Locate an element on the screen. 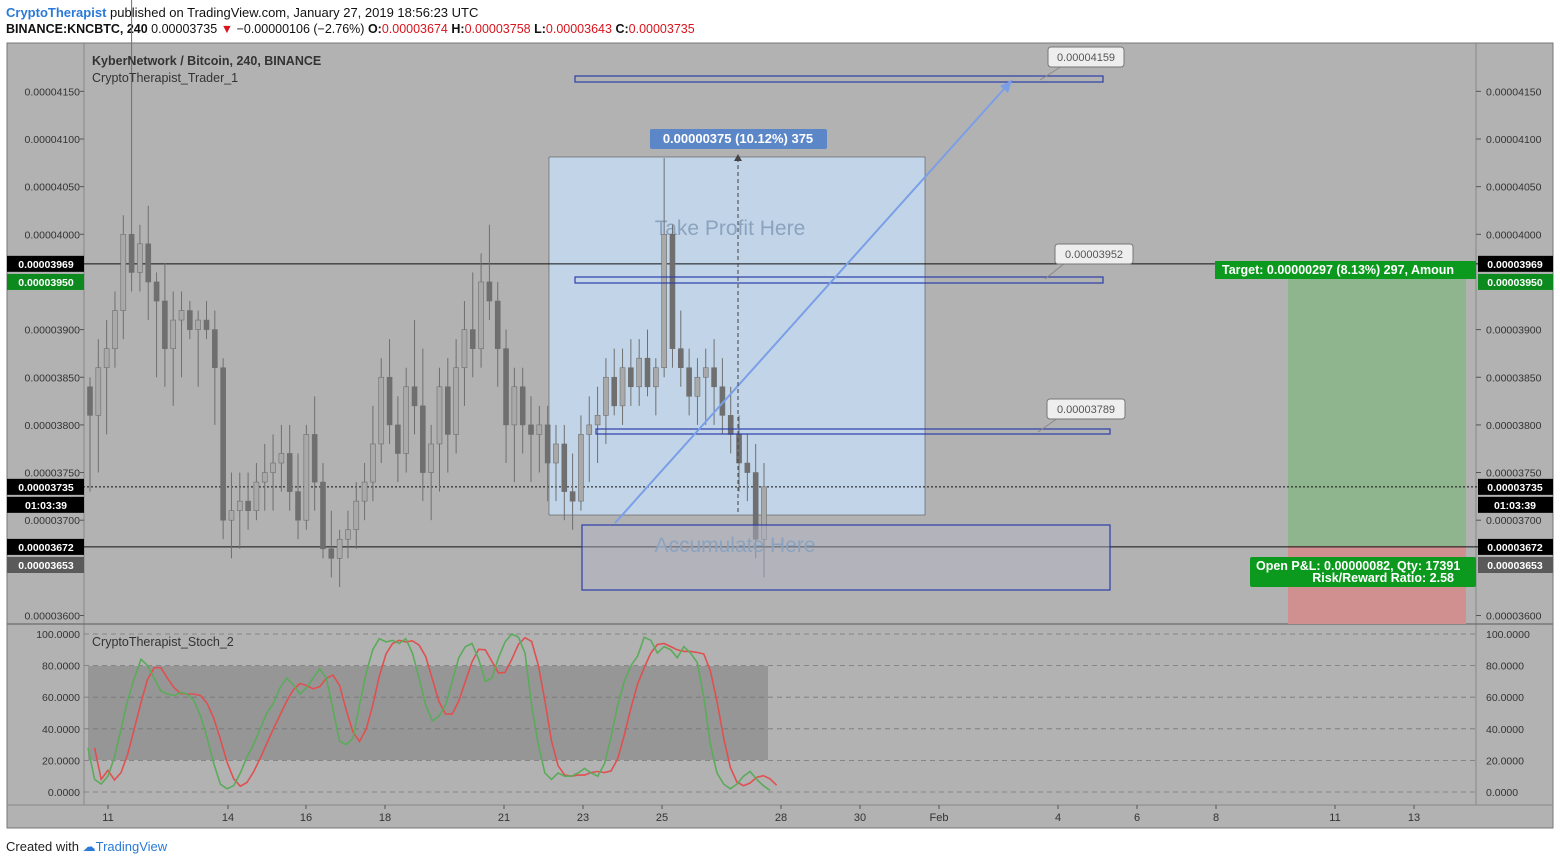  x-tick-label: 11 is located at coordinates (1334, 818).